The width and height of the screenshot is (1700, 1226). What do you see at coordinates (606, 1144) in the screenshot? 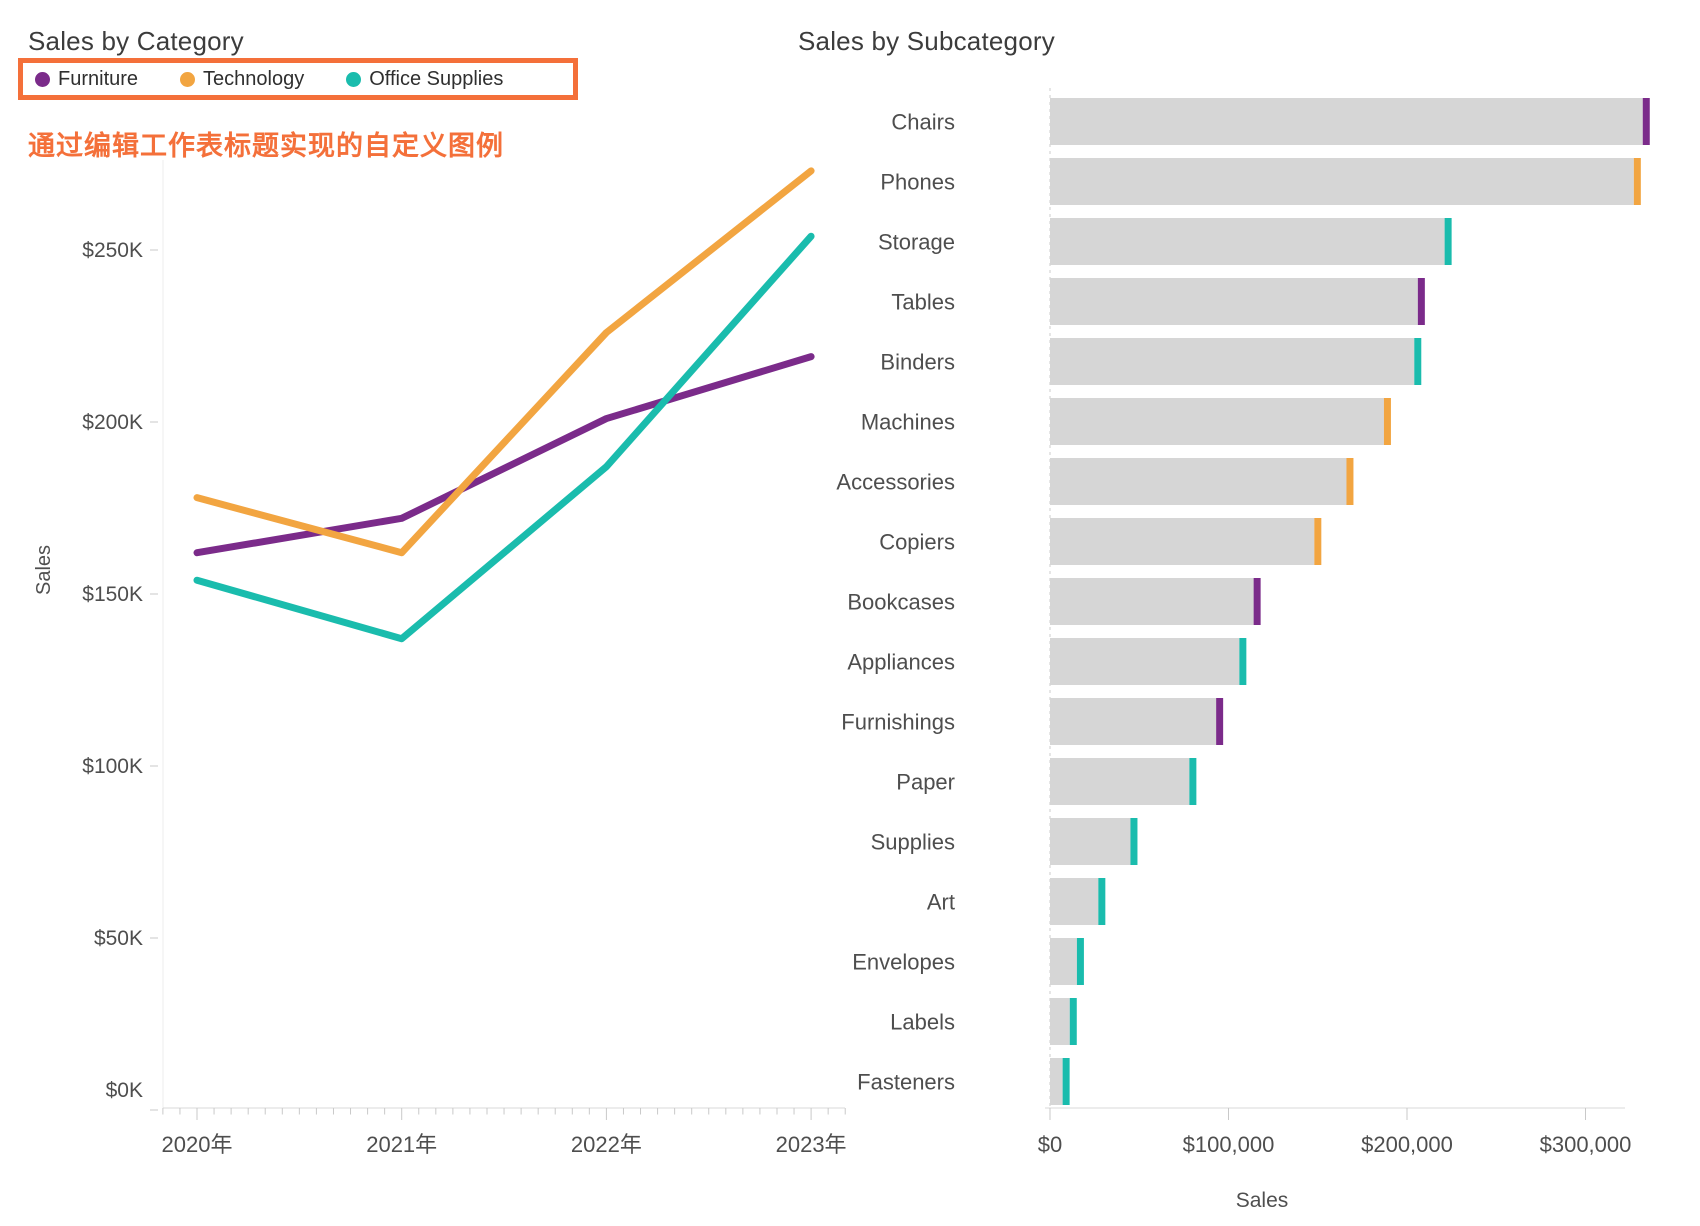
I see `x-axis-tick-label: 2022年` at bounding box center [606, 1144].